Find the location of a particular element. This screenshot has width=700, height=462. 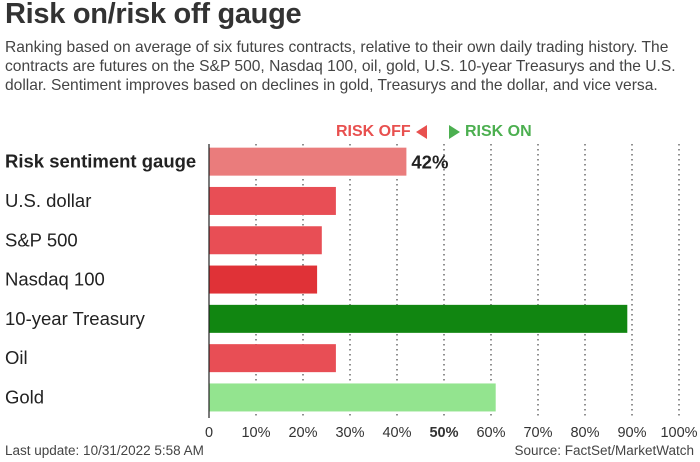

value-label: 42% is located at coordinates (429, 162).